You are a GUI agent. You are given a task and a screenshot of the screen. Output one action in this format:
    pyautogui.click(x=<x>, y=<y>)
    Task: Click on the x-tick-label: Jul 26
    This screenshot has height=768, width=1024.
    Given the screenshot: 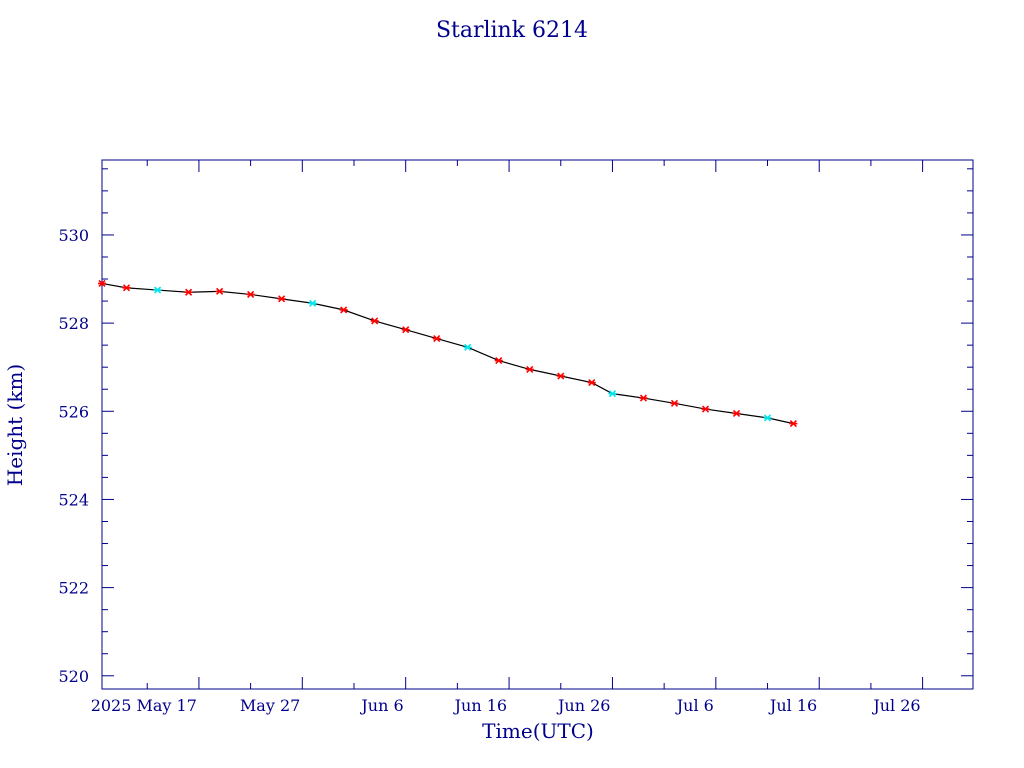 What is the action you would take?
    pyautogui.click(x=895, y=705)
    